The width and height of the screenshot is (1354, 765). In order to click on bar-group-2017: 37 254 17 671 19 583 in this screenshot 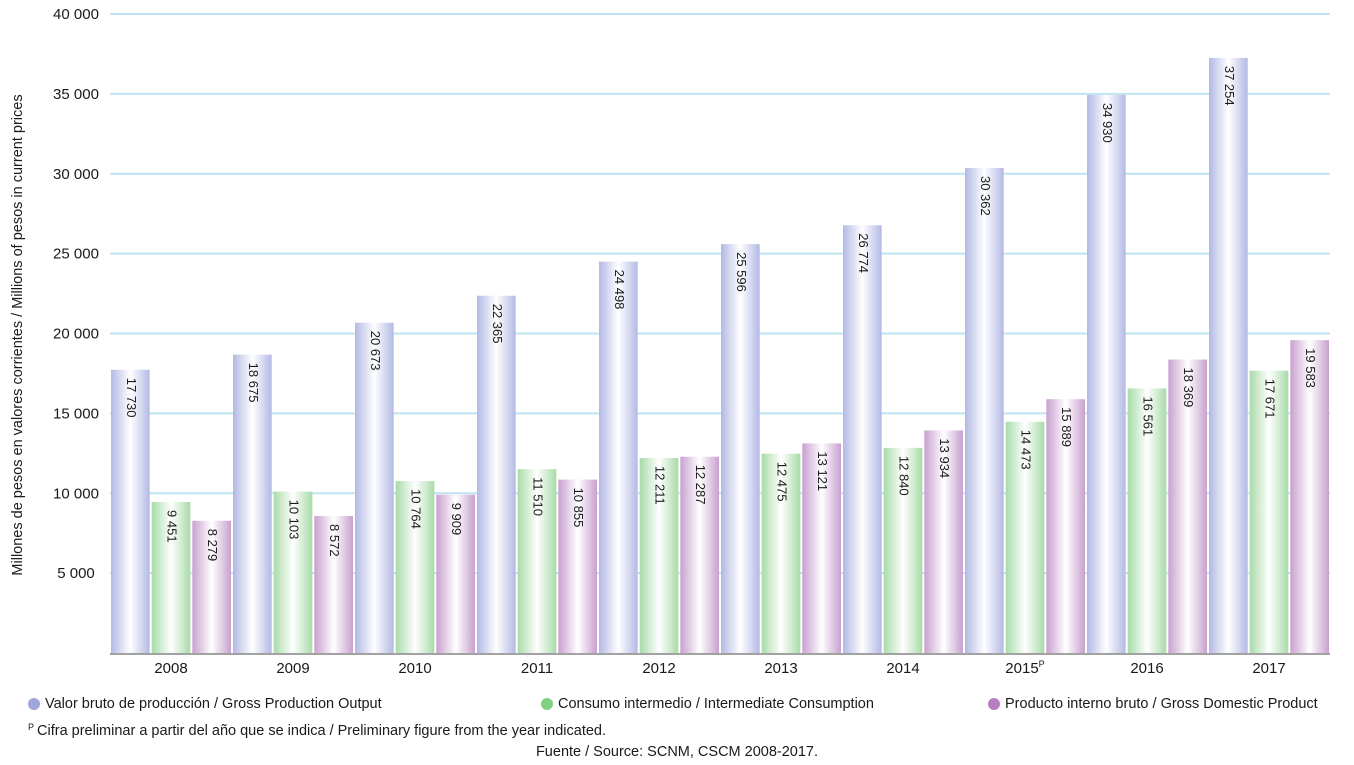, I will do `click(1269, 355)`.